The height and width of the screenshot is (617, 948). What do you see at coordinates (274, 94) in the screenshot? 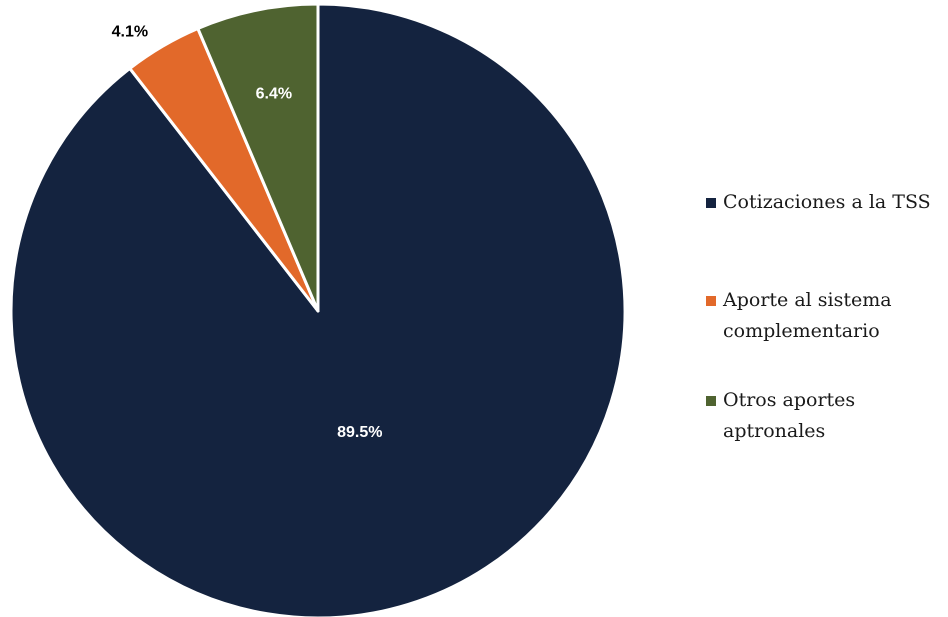
I see `data-label-2: 6.4%` at bounding box center [274, 94].